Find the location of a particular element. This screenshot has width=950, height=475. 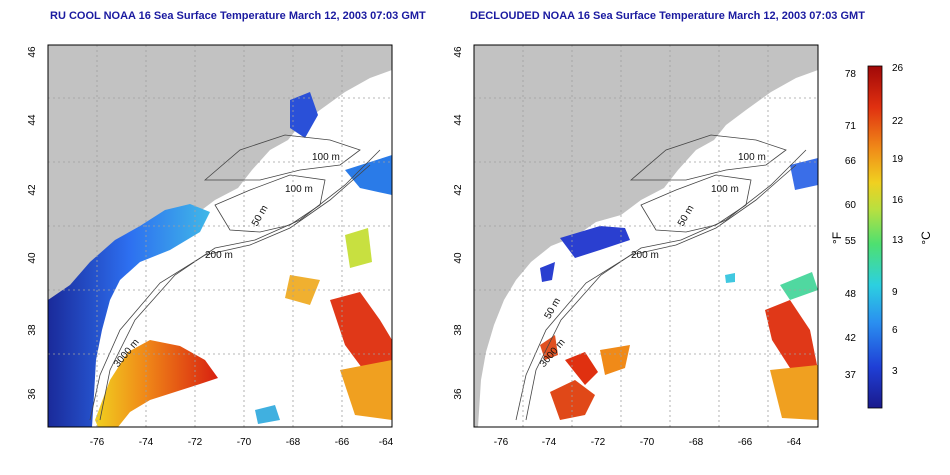

c-tick-label: 19 is located at coordinates (898, 159).